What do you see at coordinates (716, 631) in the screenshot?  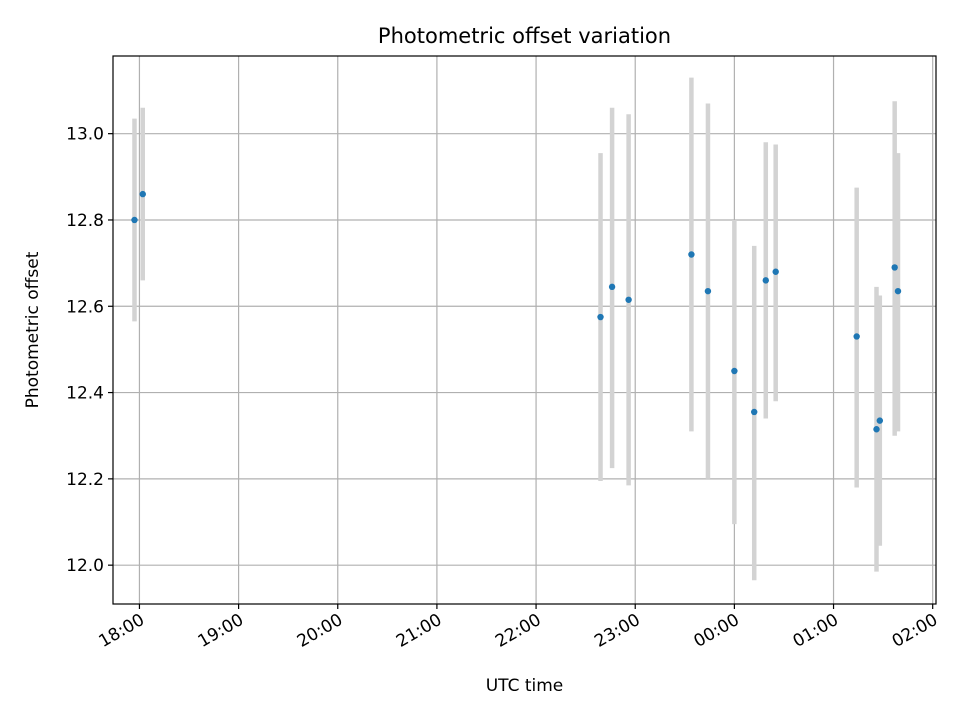 I see `x-tick-label: 00:00` at bounding box center [716, 631].